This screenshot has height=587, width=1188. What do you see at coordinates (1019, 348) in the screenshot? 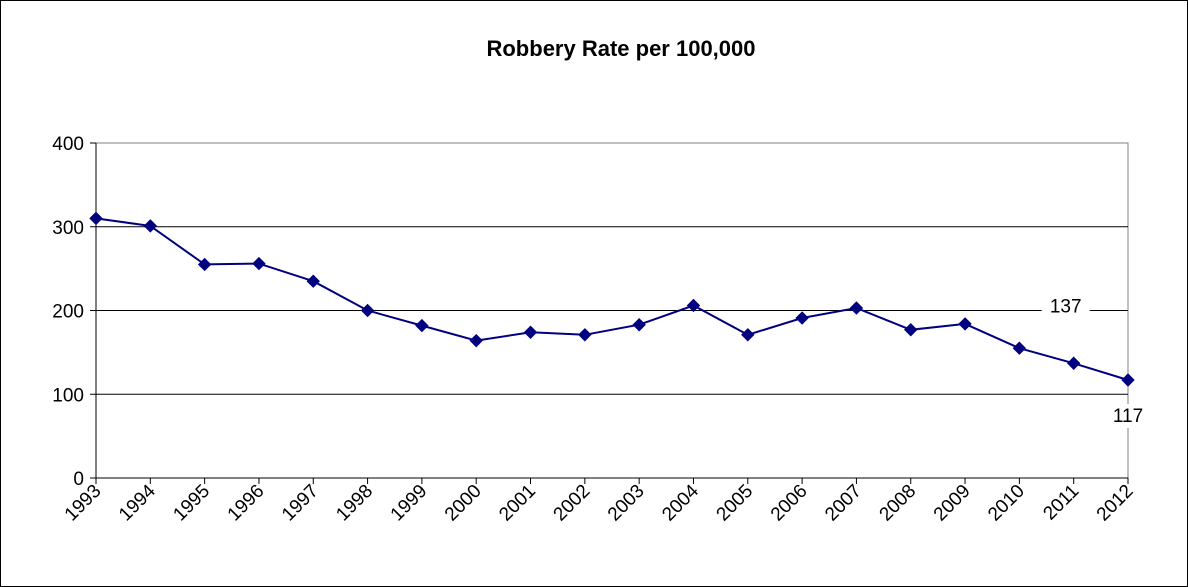
I see `data-point-2010` at bounding box center [1019, 348].